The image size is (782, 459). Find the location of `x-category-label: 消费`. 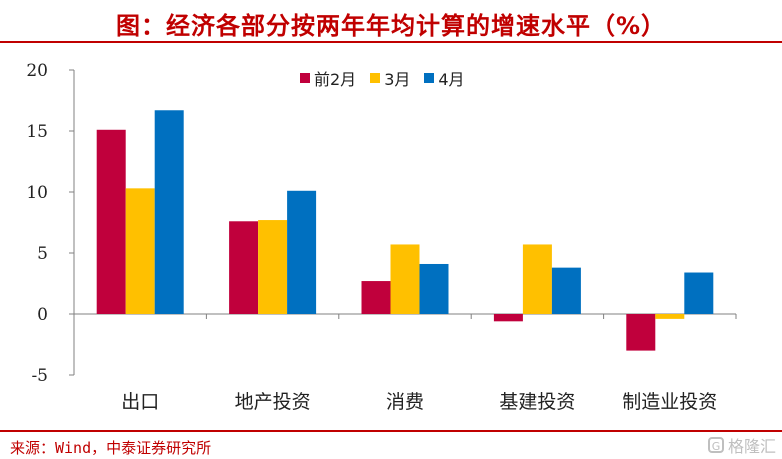

x-category-label: 消费 is located at coordinates (405, 402).